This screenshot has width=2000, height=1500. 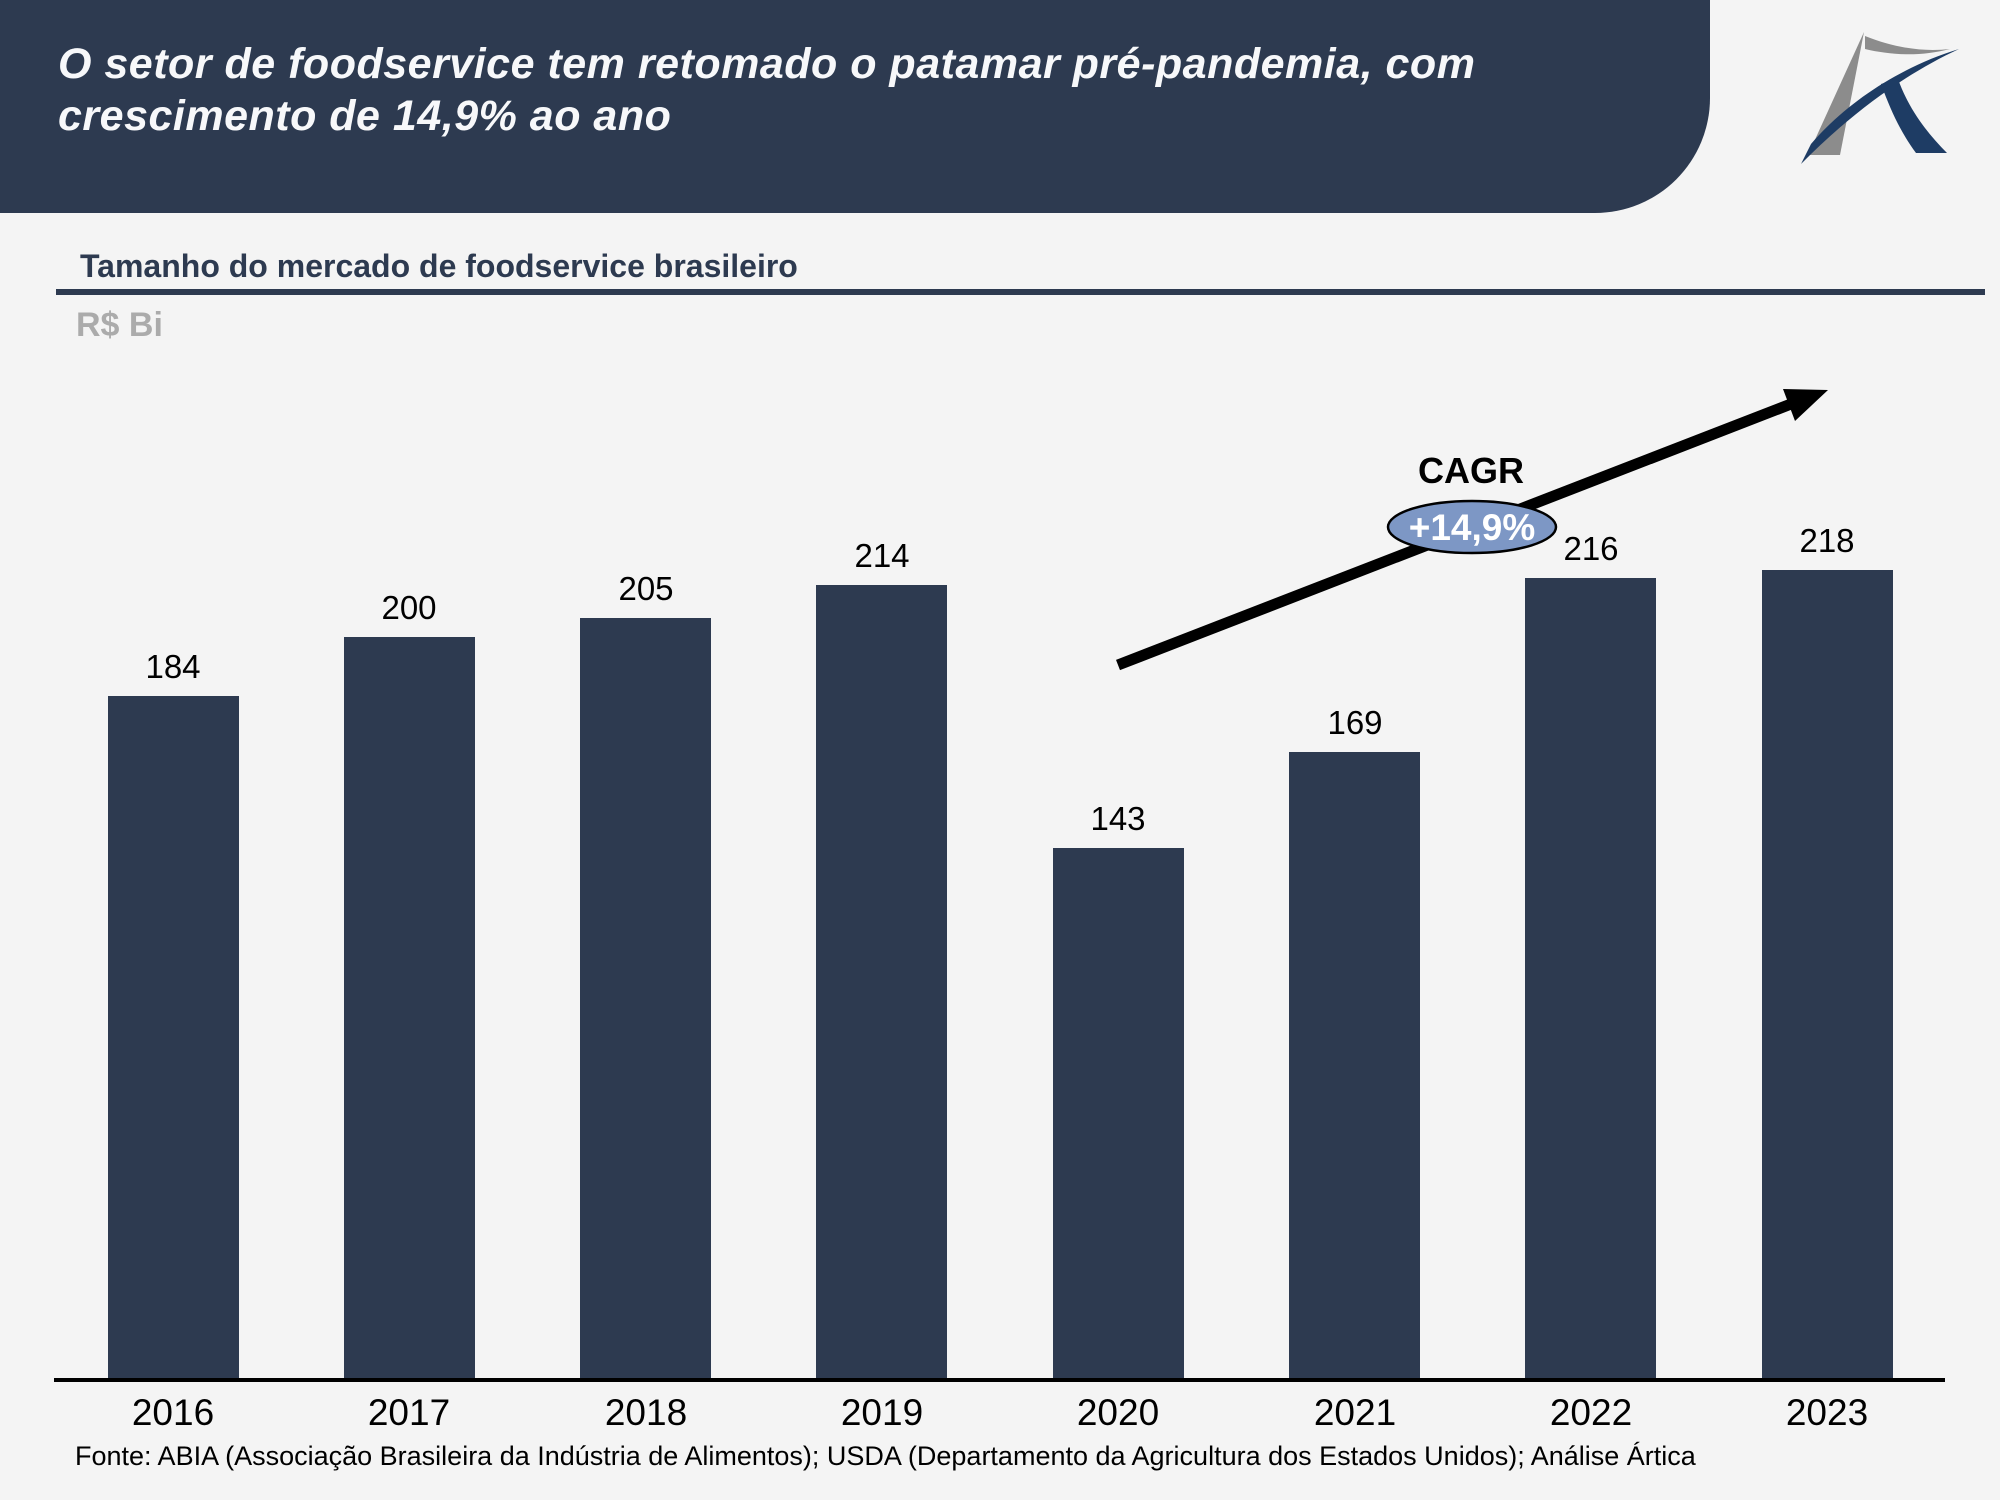 What do you see at coordinates (882, 555) in the screenshot?
I see `bar-value-label: 214` at bounding box center [882, 555].